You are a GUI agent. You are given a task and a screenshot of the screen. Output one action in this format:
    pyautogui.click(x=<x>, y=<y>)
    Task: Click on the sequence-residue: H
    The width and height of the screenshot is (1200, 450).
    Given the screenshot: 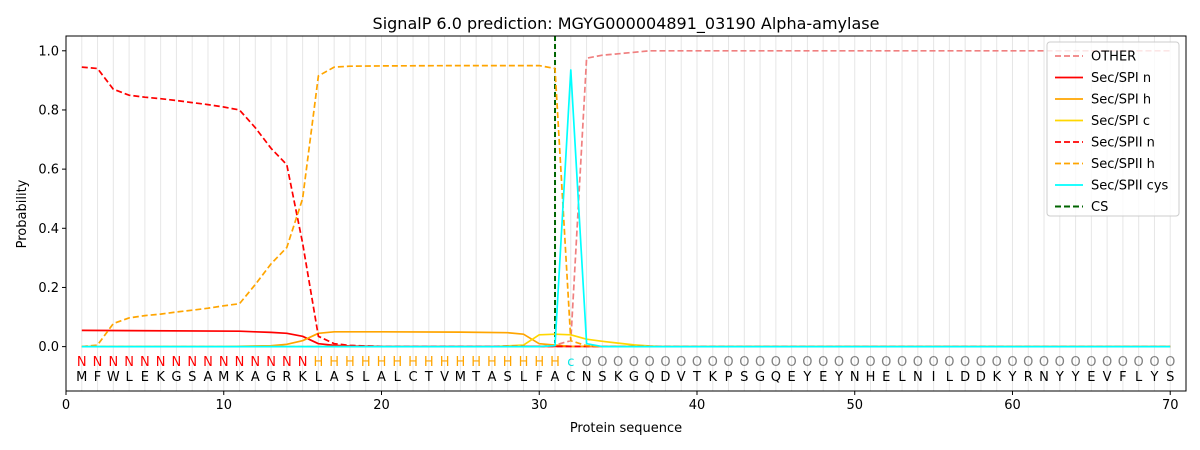 What is the action you would take?
    pyautogui.click(x=871, y=377)
    